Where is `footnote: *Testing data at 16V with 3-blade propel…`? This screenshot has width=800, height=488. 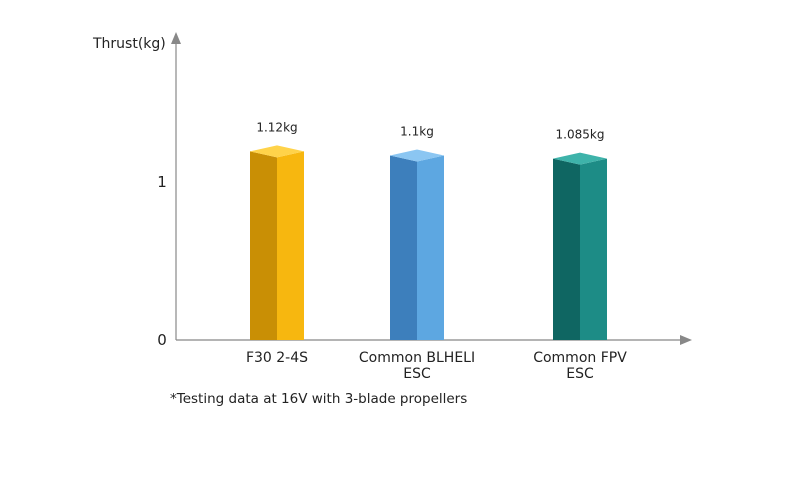
footnote: *Testing data at 16V with 3-blade propel… is located at coordinates (318, 399).